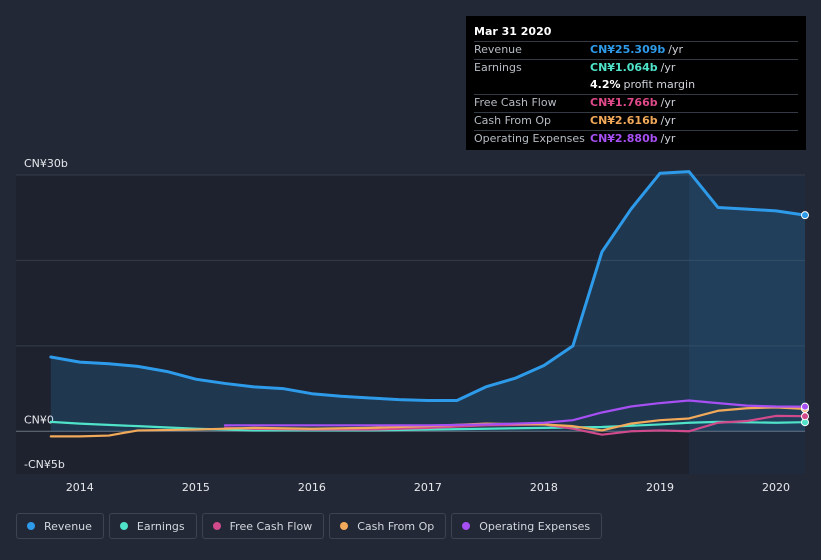  I want to click on legend-label: Revenue, so click(68, 526).